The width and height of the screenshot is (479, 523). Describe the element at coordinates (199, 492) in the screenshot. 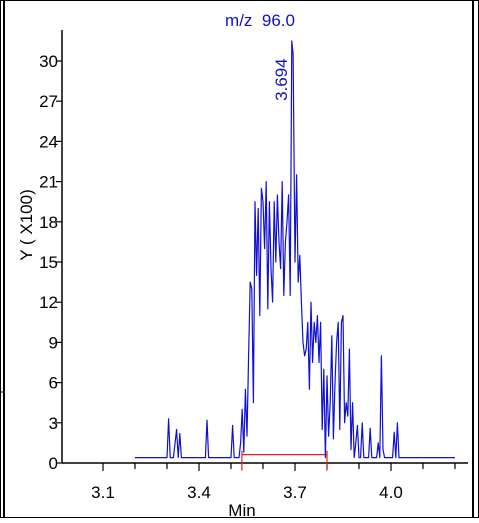

I see `x-tick-label: 3.4` at that location.